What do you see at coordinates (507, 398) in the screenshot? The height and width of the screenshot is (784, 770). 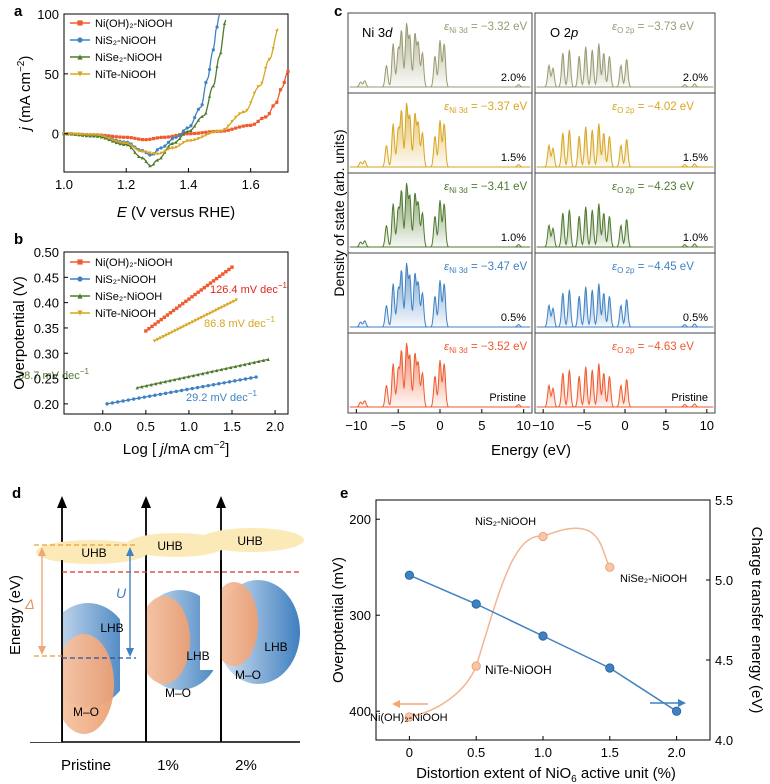 I see `strain-label-ni: Pristine` at bounding box center [507, 398].